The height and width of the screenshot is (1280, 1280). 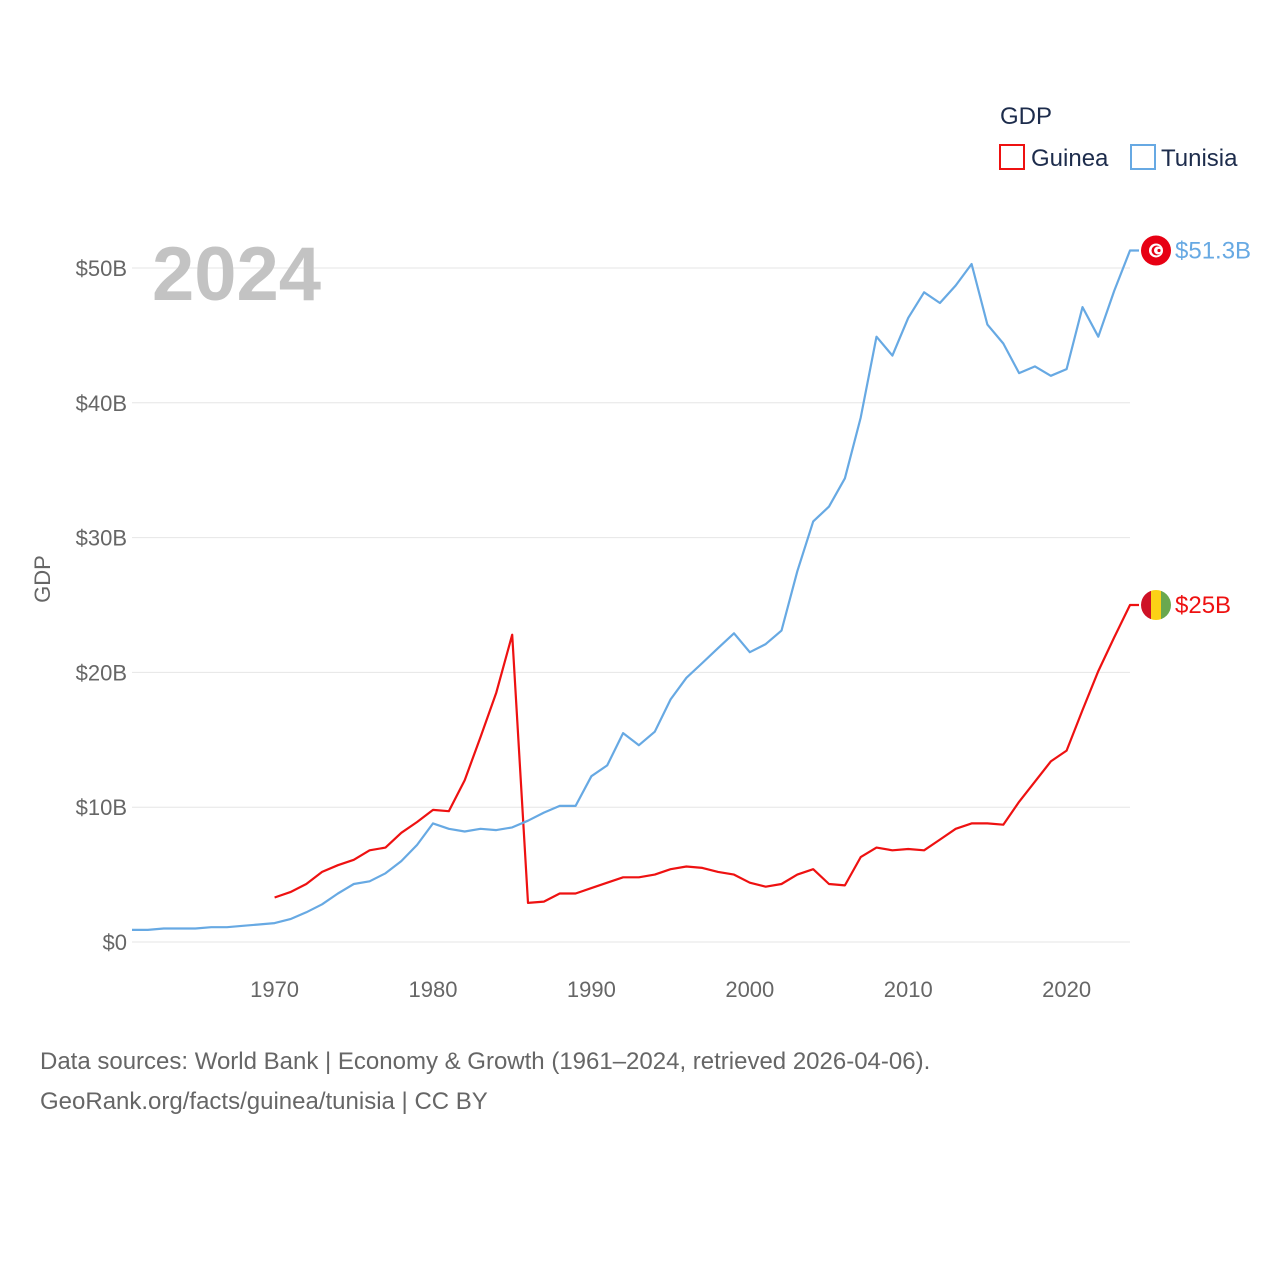 I want to click on y-axis-title: GDP, so click(x=42, y=579).